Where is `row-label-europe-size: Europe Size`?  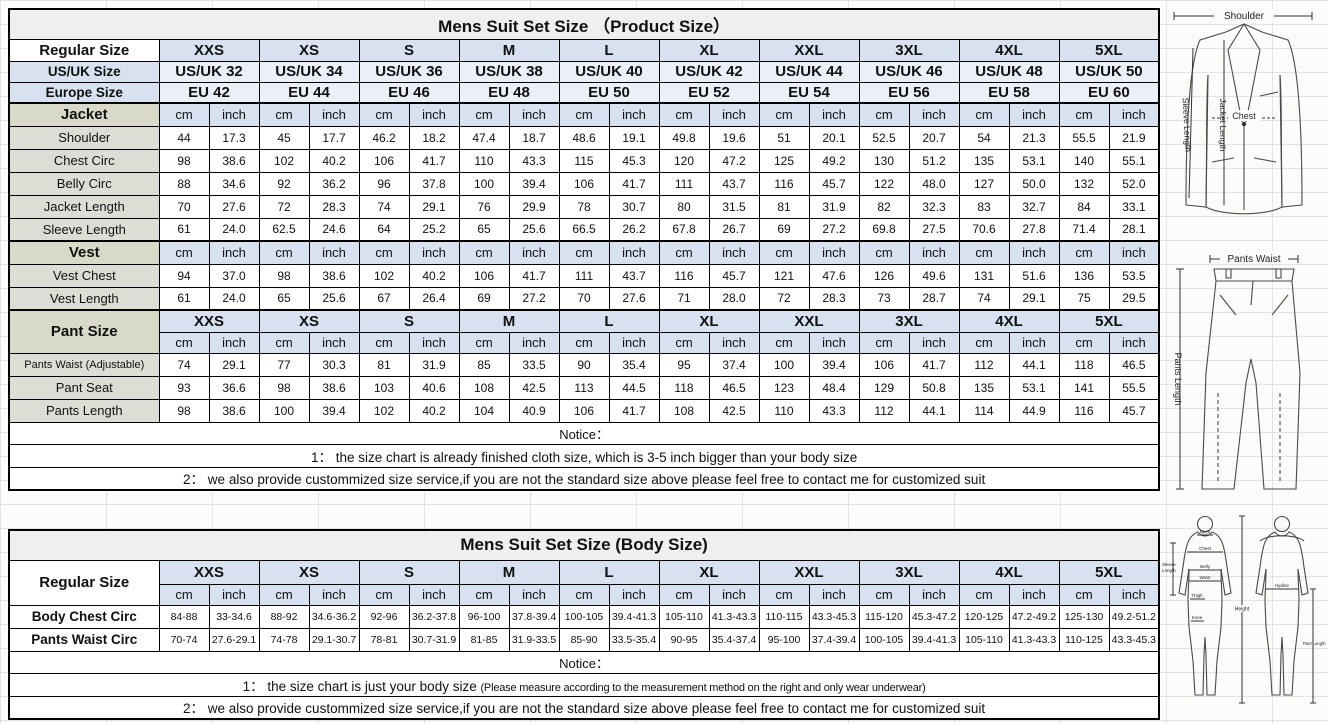
row-label-europe-size: Europe Size is located at coordinates (84, 92).